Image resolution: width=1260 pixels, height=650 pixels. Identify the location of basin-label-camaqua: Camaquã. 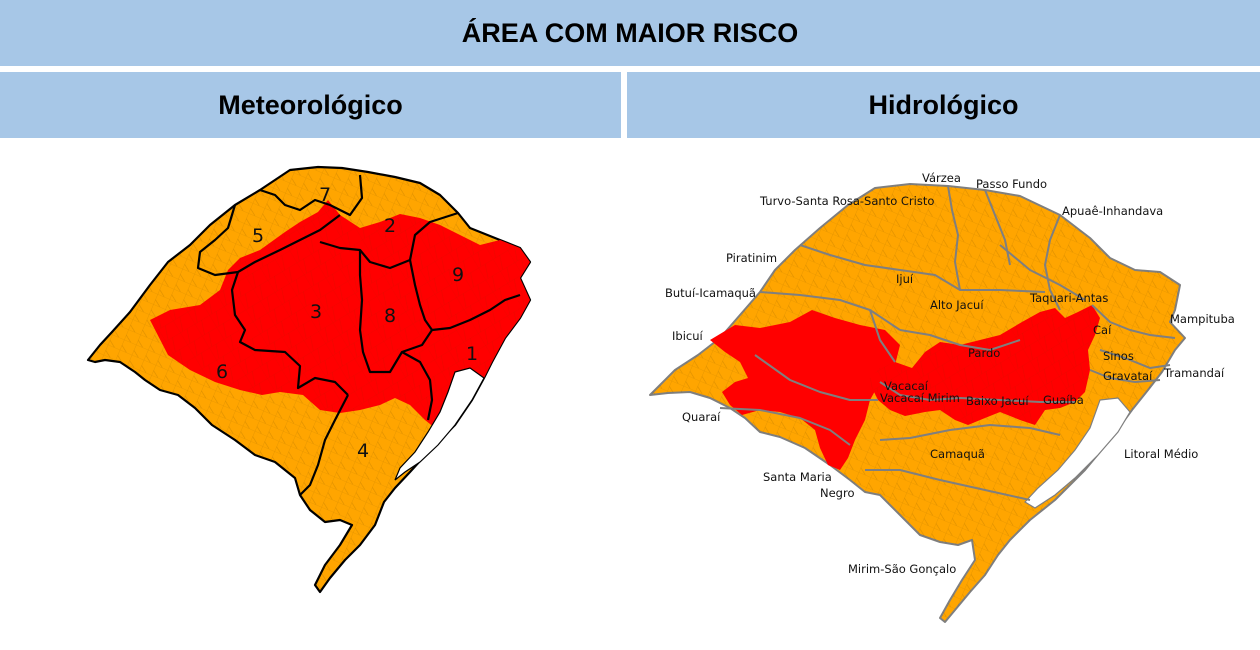
(957, 454).